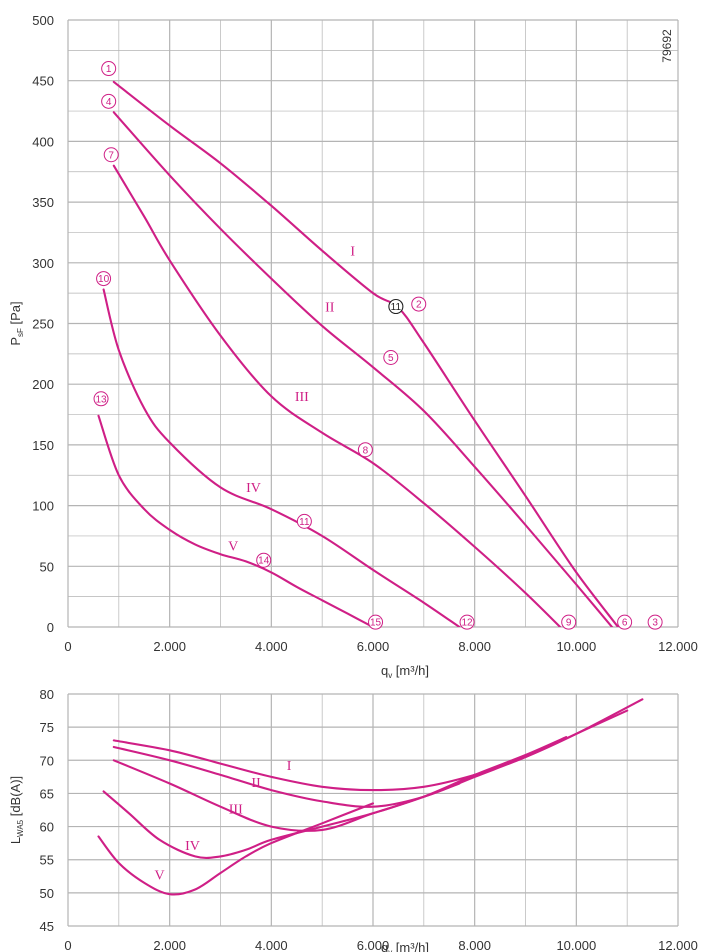 The image size is (701, 952). I want to click on y-tick-label: 0, so click(50, 627).